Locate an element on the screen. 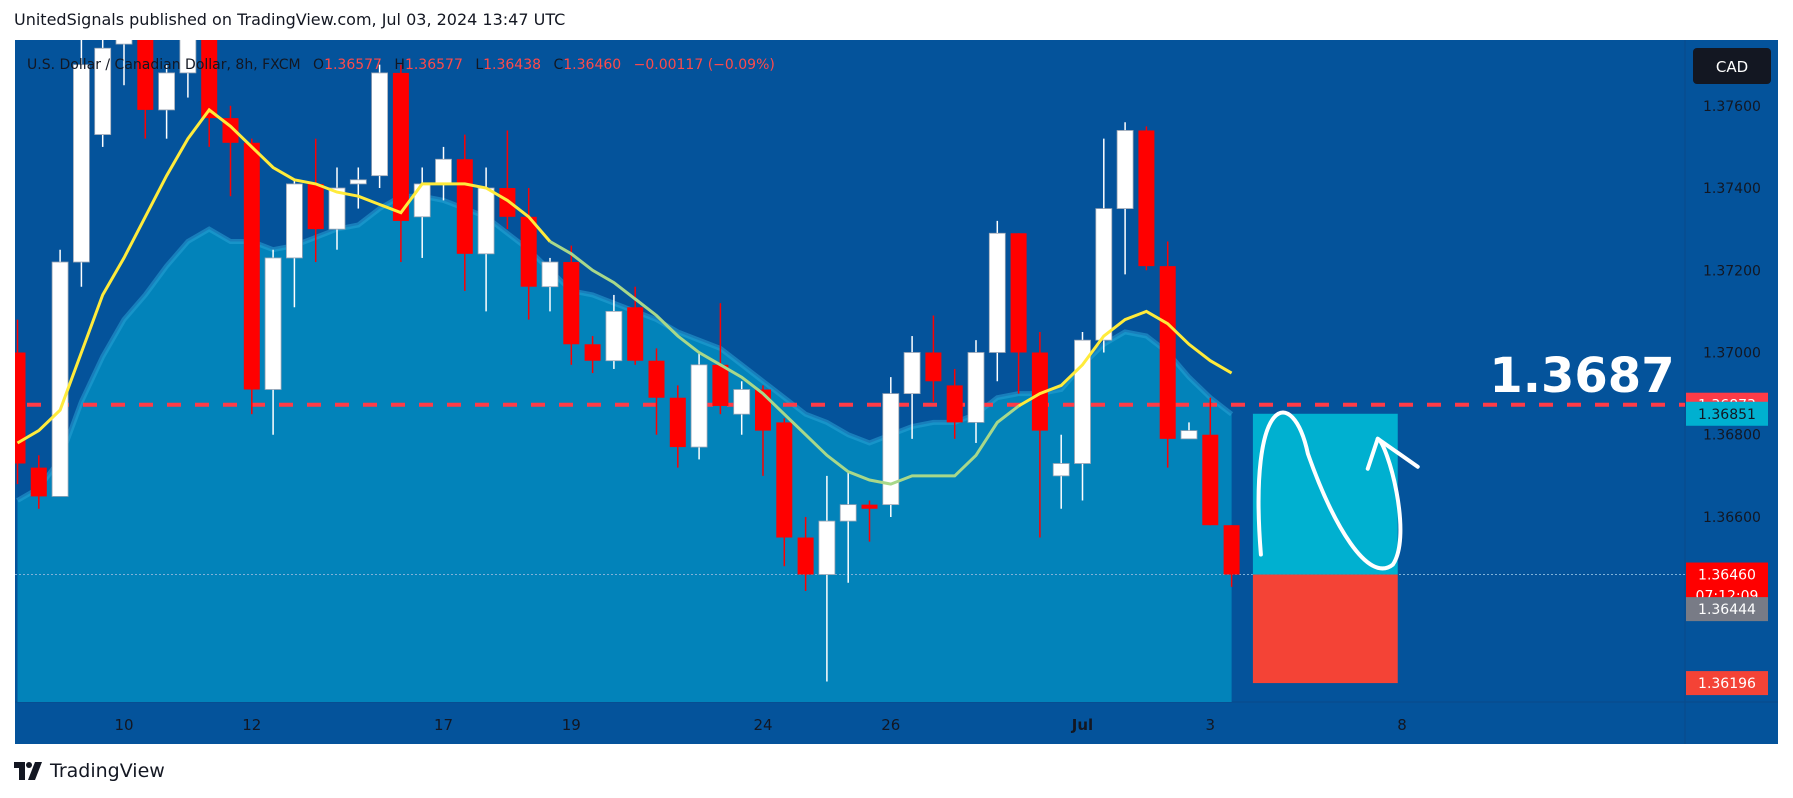 This screenshot has height=798, width=1793. svg-text: 1.36196 is located at coordinates (1727, 684).